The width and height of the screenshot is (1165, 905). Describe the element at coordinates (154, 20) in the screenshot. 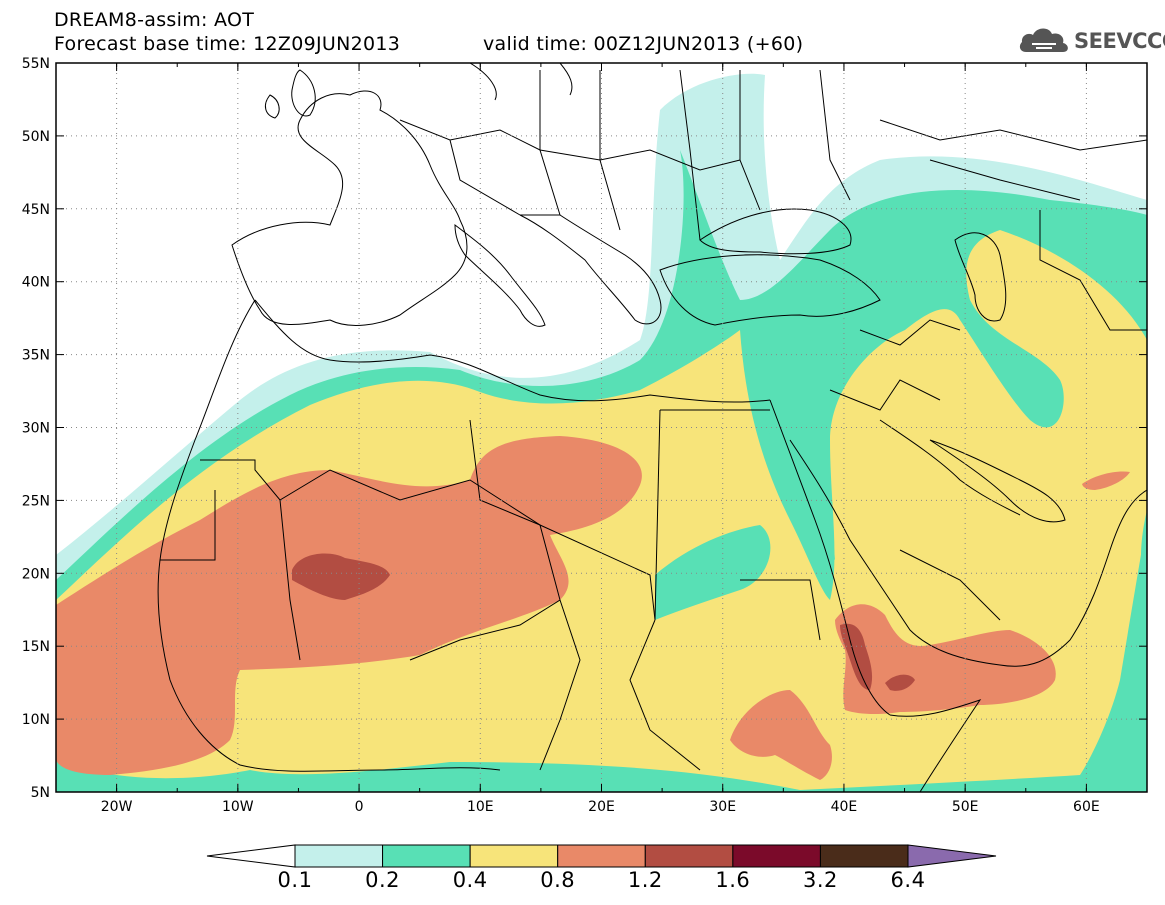

I see `map-title: DREAM8-assim: AOT` at that location.